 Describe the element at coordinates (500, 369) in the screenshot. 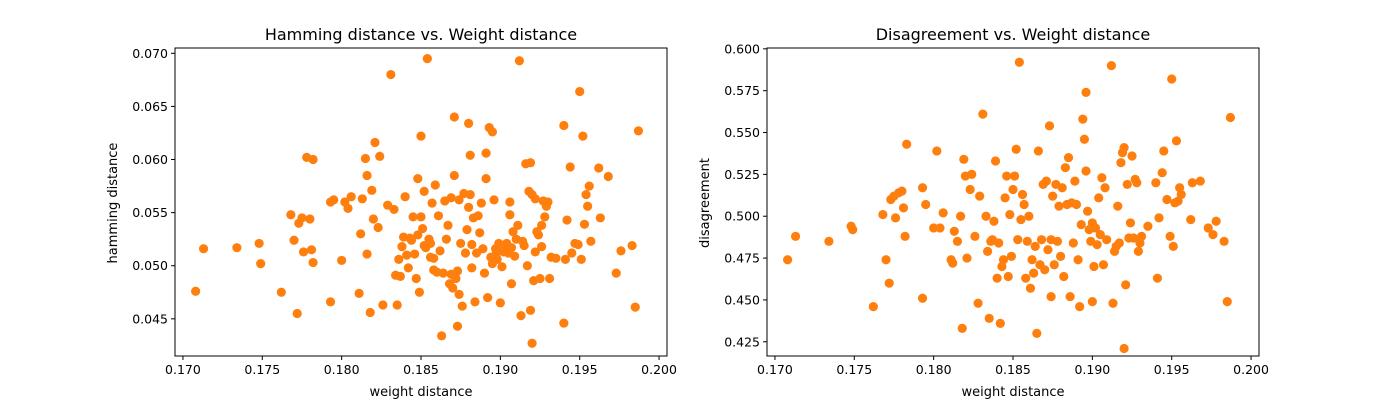

I see `hamming-chart-xtick-label: 0.190` at that location.